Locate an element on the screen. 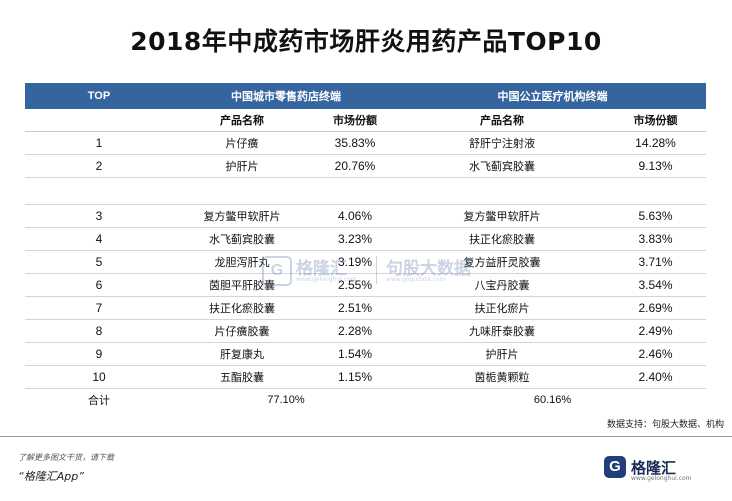 Image resolution: width=732 pixels, height=501 pixels. watermark-name-1: 格隆汇 is located at coordinates (321, 269).